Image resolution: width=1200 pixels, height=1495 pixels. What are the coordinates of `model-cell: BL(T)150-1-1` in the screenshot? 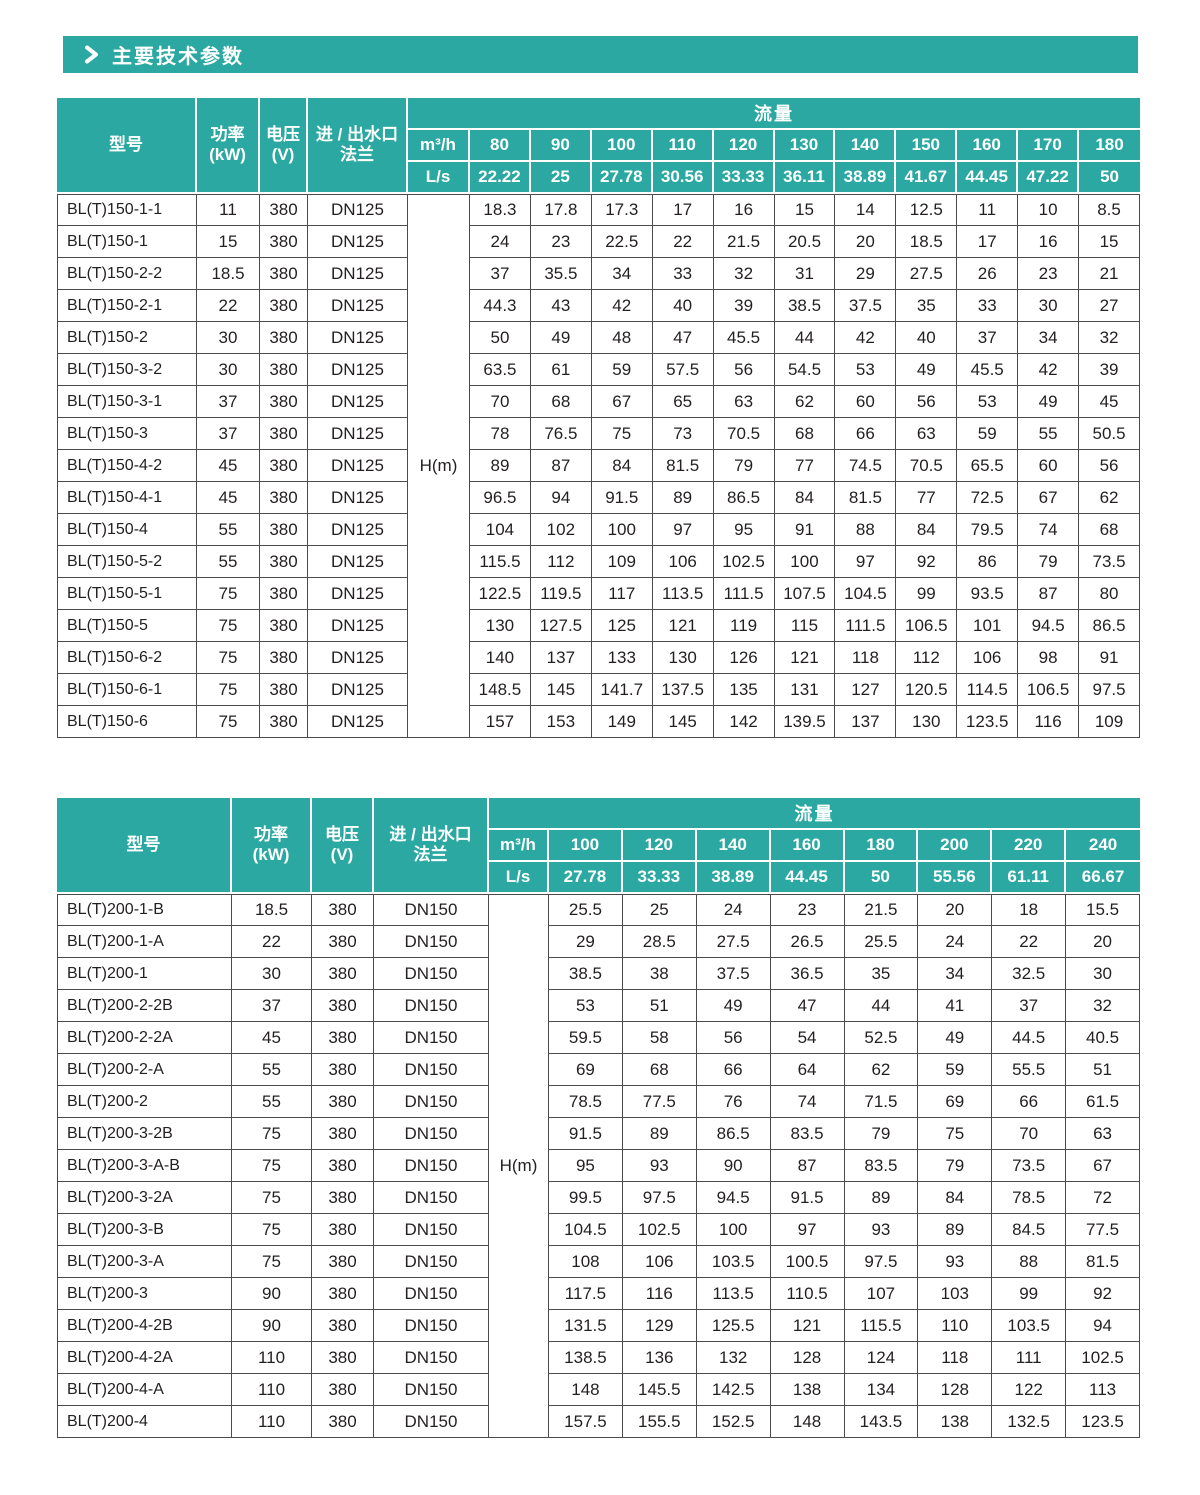 It's located at (127, 210).